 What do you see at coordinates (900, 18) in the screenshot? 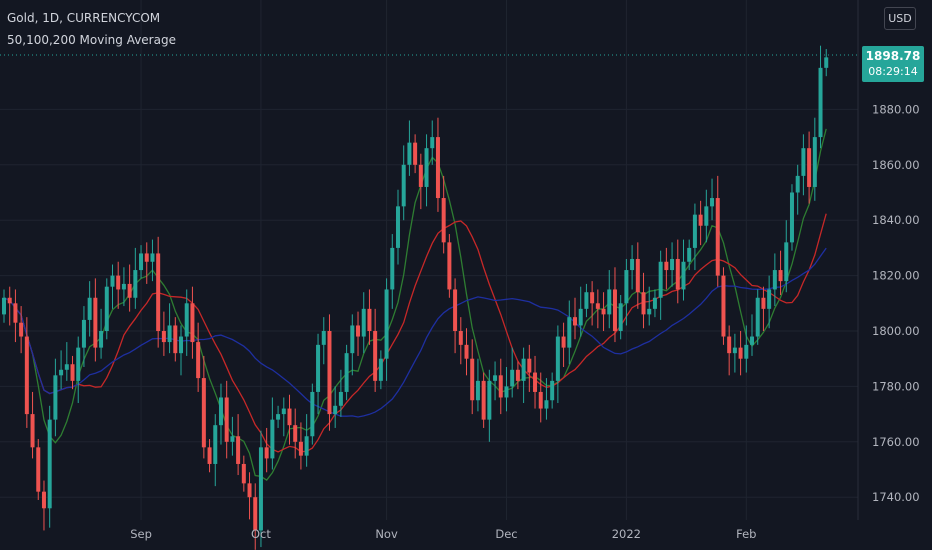
I see `currency-button: USD` at bounding box center [900, 18].